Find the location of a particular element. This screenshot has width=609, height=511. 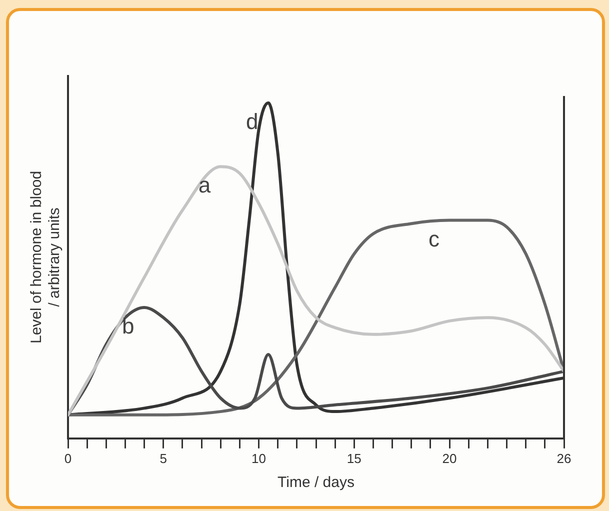

x-tick-label: 0 is located at coordinates (68, 458).